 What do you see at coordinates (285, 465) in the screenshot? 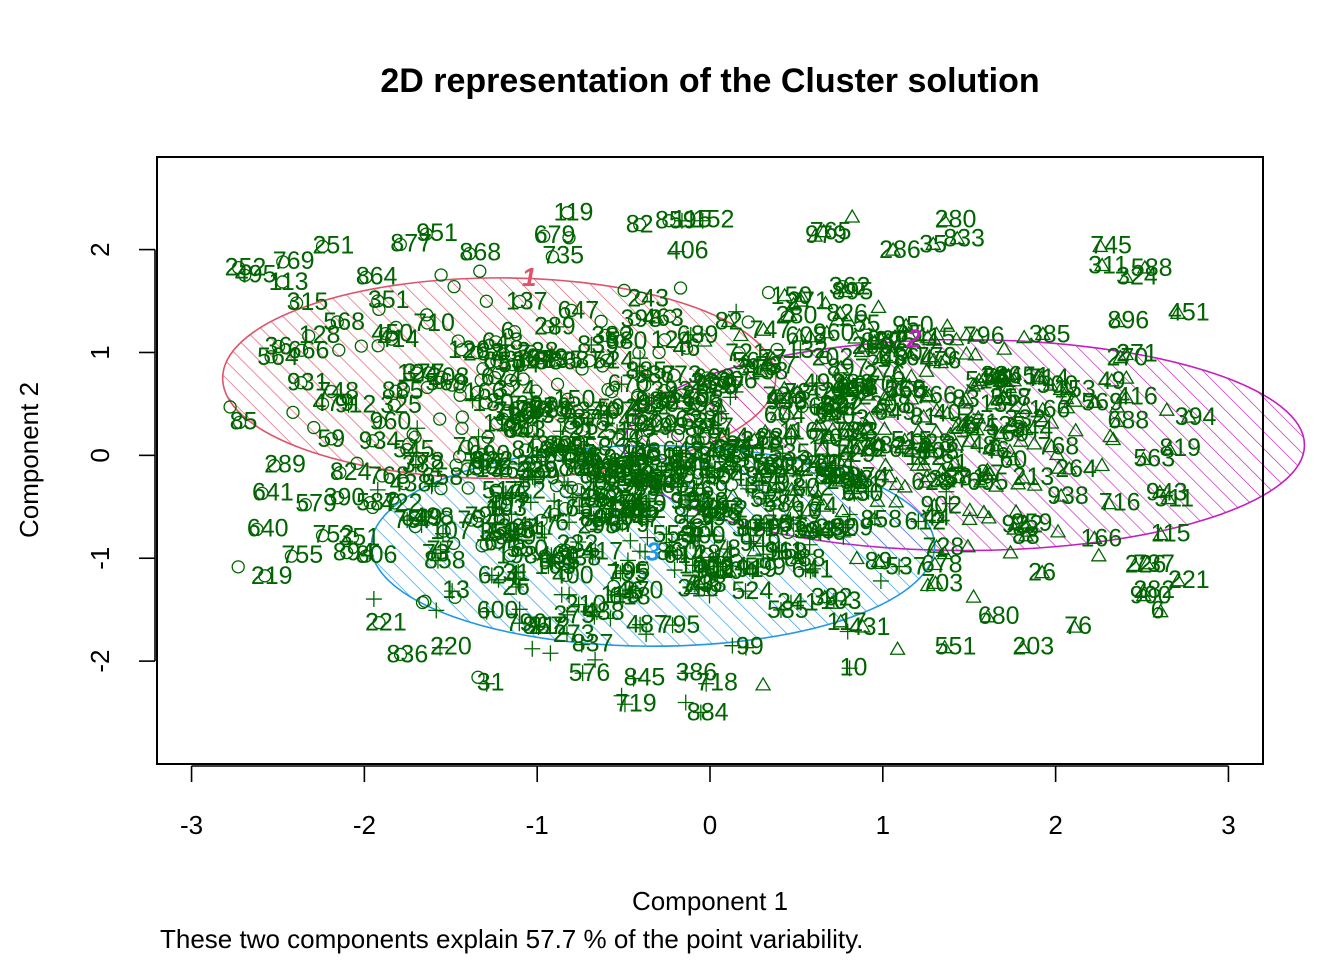
I see `labeled-point-text: 289` at bounding box center [285, 465].